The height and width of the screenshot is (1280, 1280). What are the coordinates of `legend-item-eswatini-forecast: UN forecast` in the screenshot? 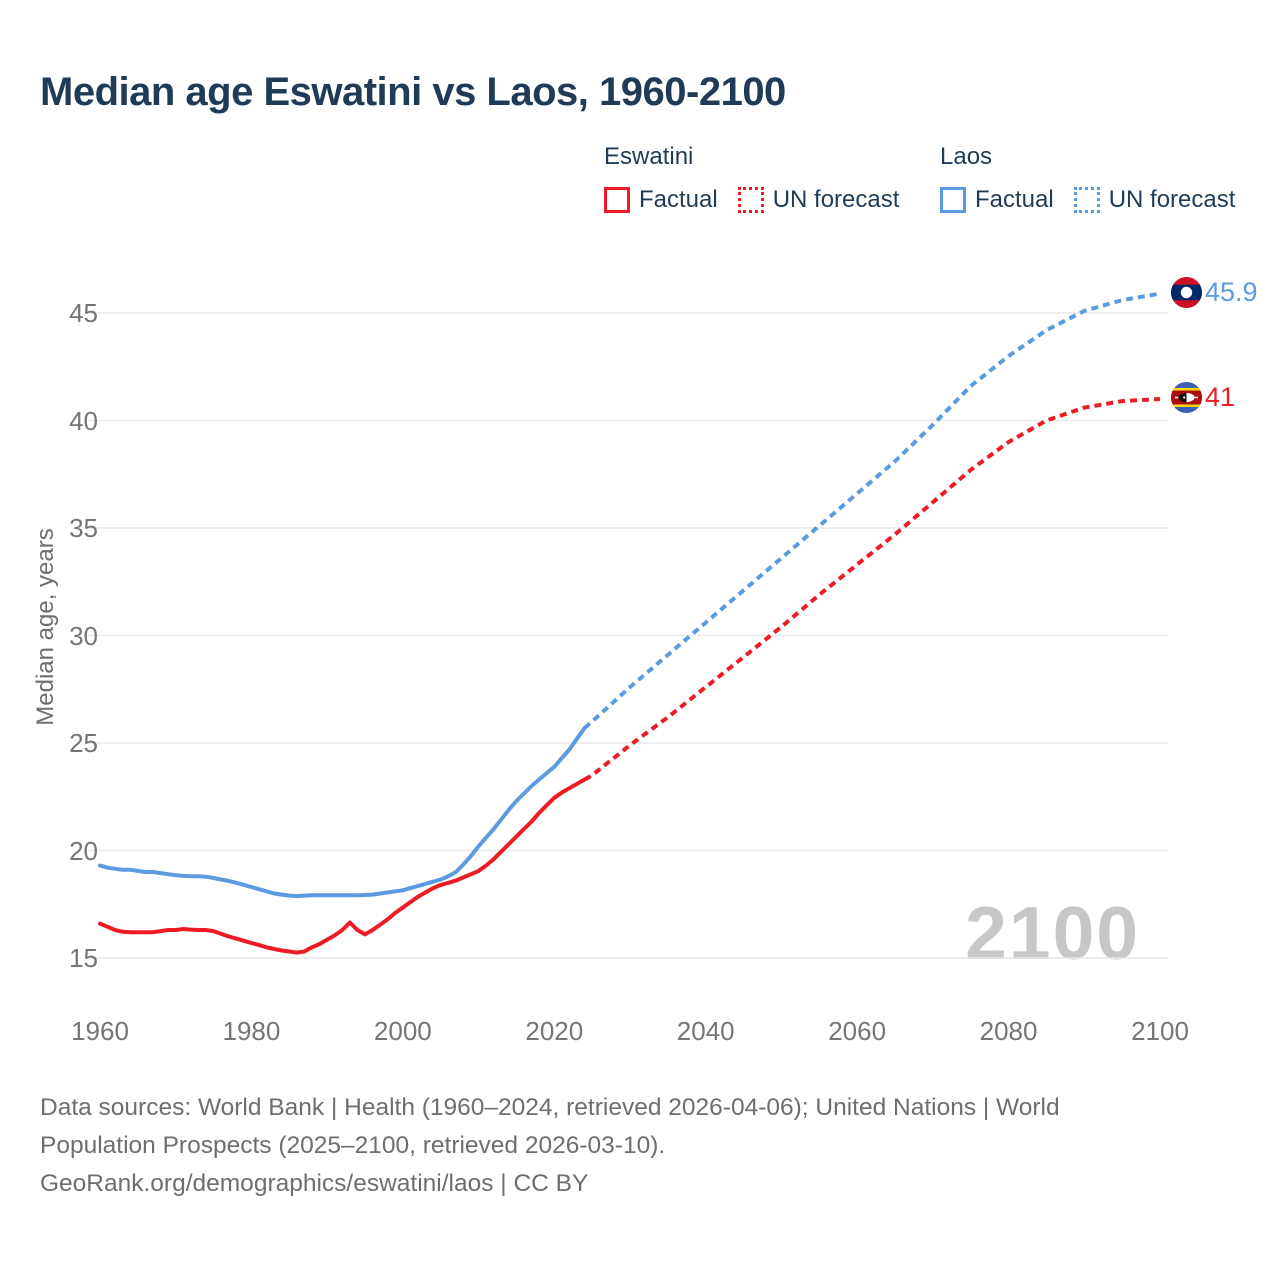 It's located at (818, 200).